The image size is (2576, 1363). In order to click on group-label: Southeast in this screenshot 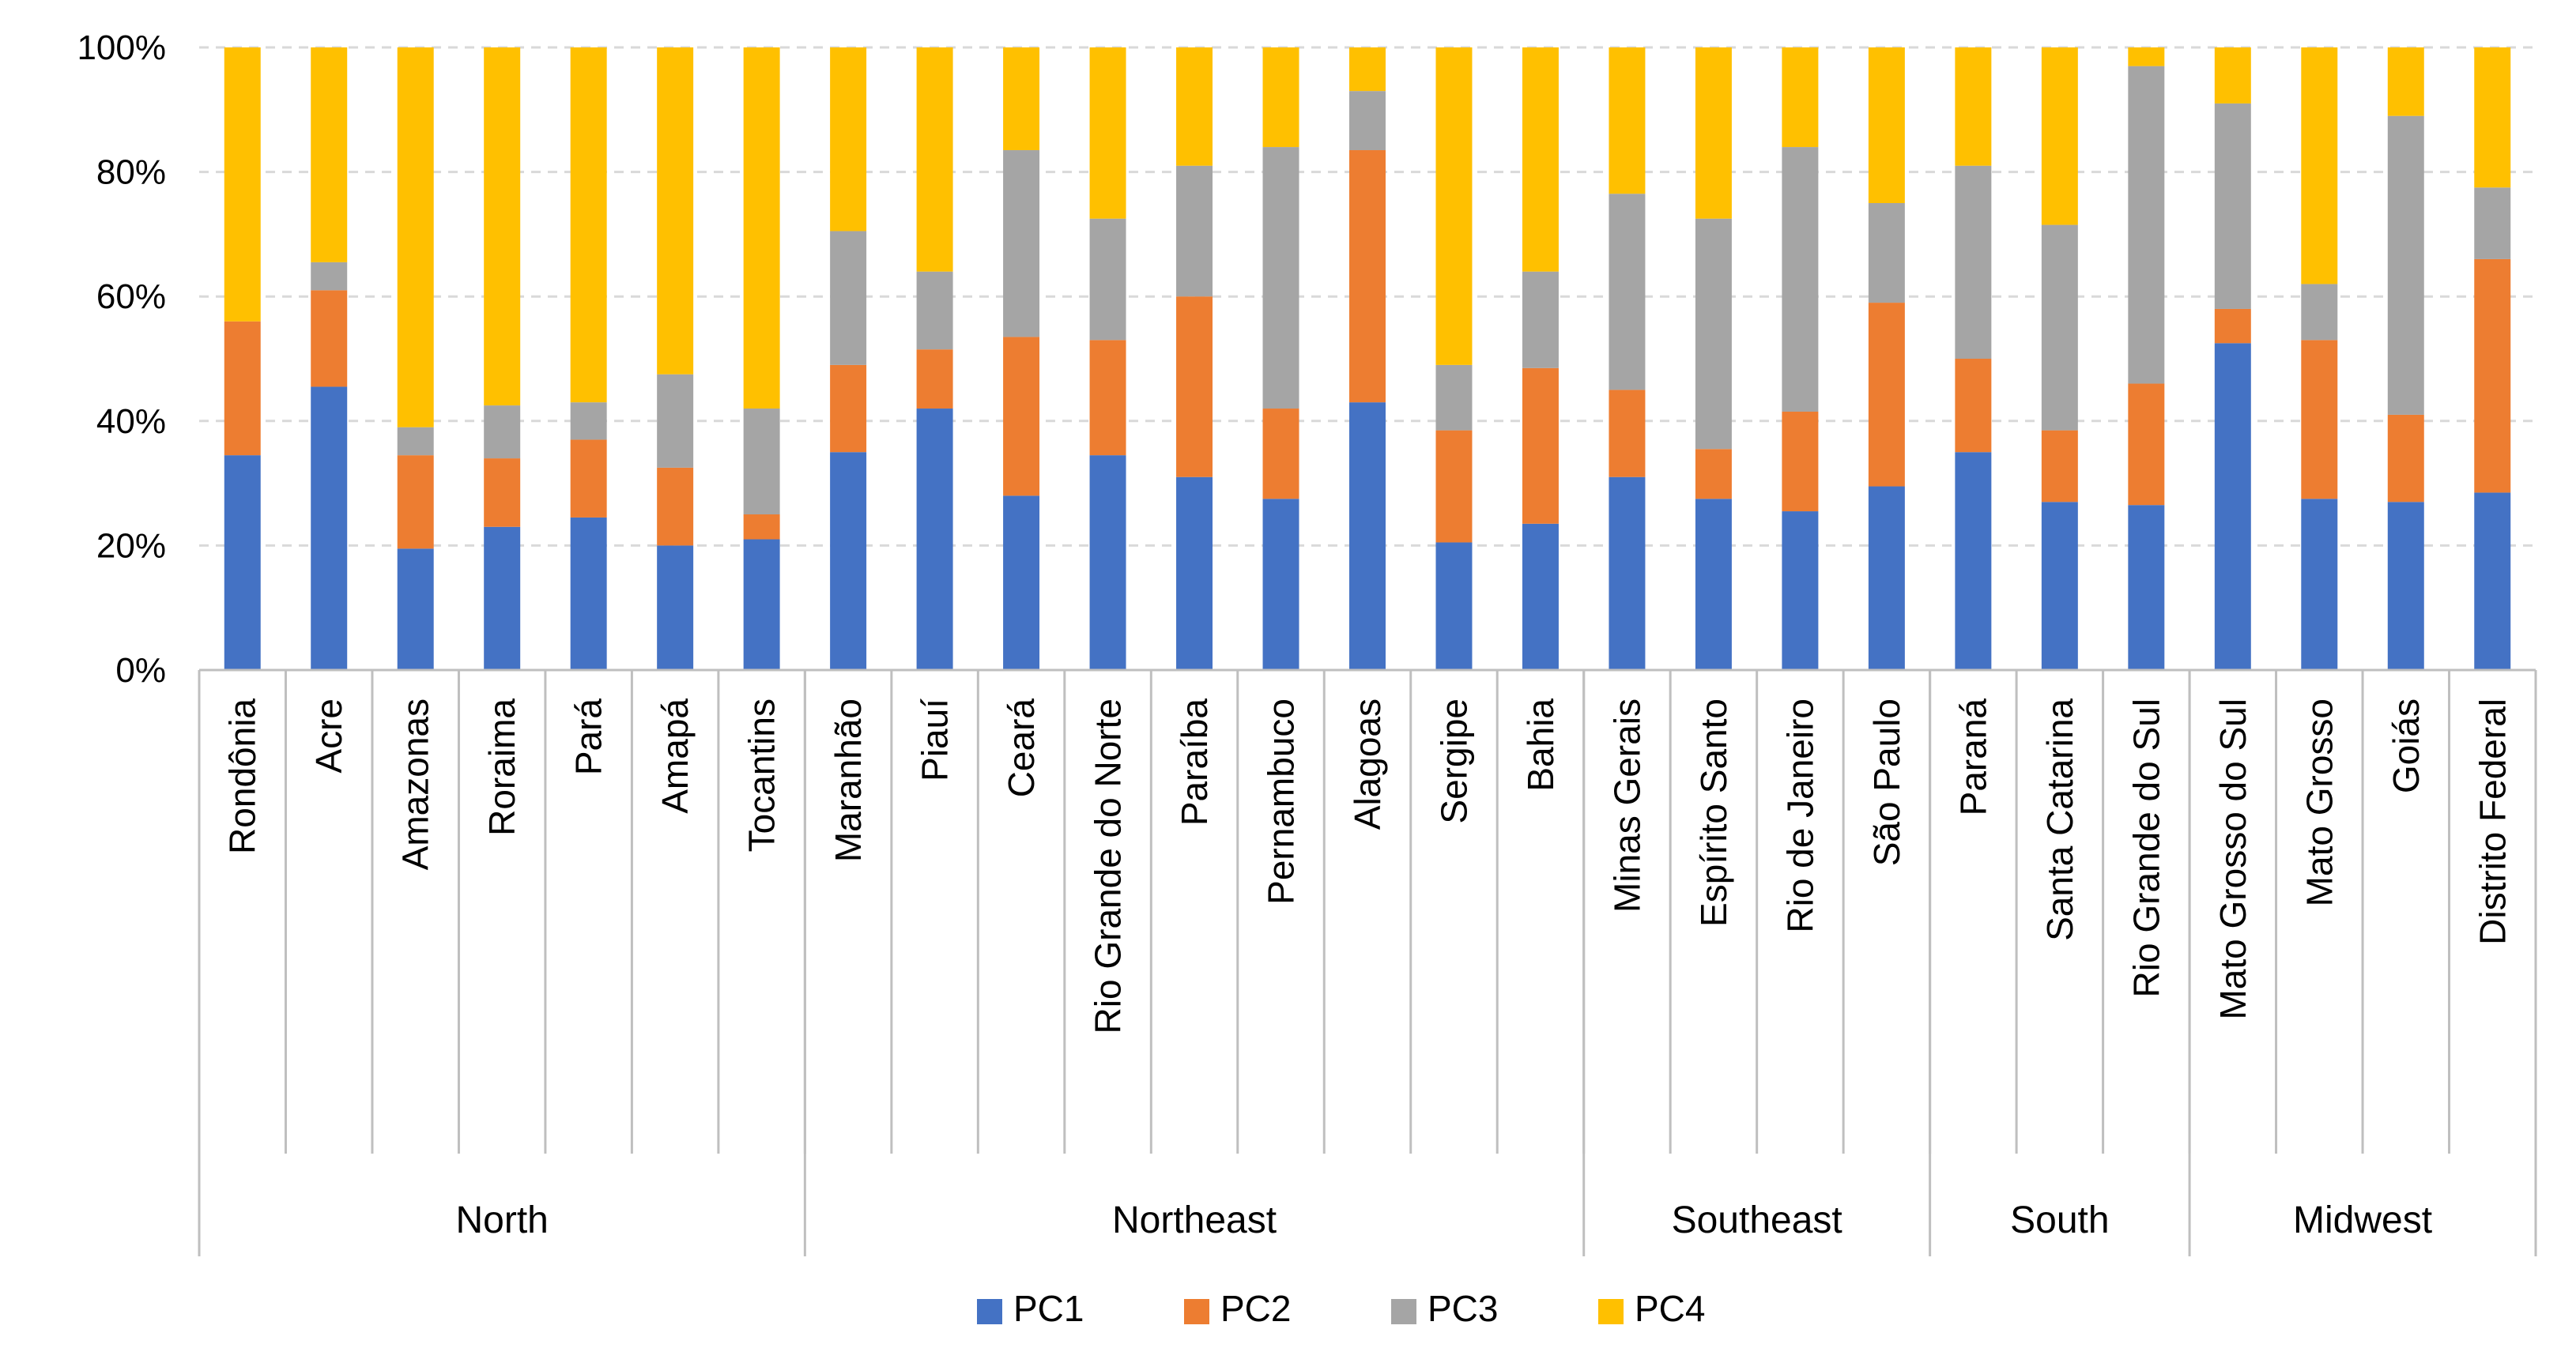, I will do `click(1757, 1220)`.